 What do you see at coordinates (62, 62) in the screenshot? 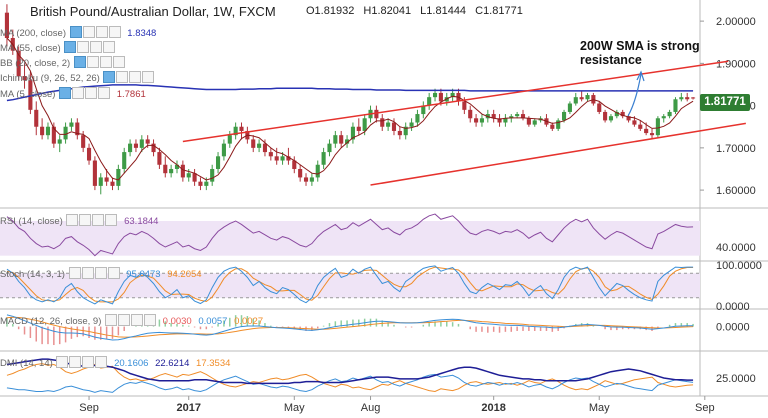
I see `indicator-bb: BB (20, close, 2)` at bounding box center [62, 62].